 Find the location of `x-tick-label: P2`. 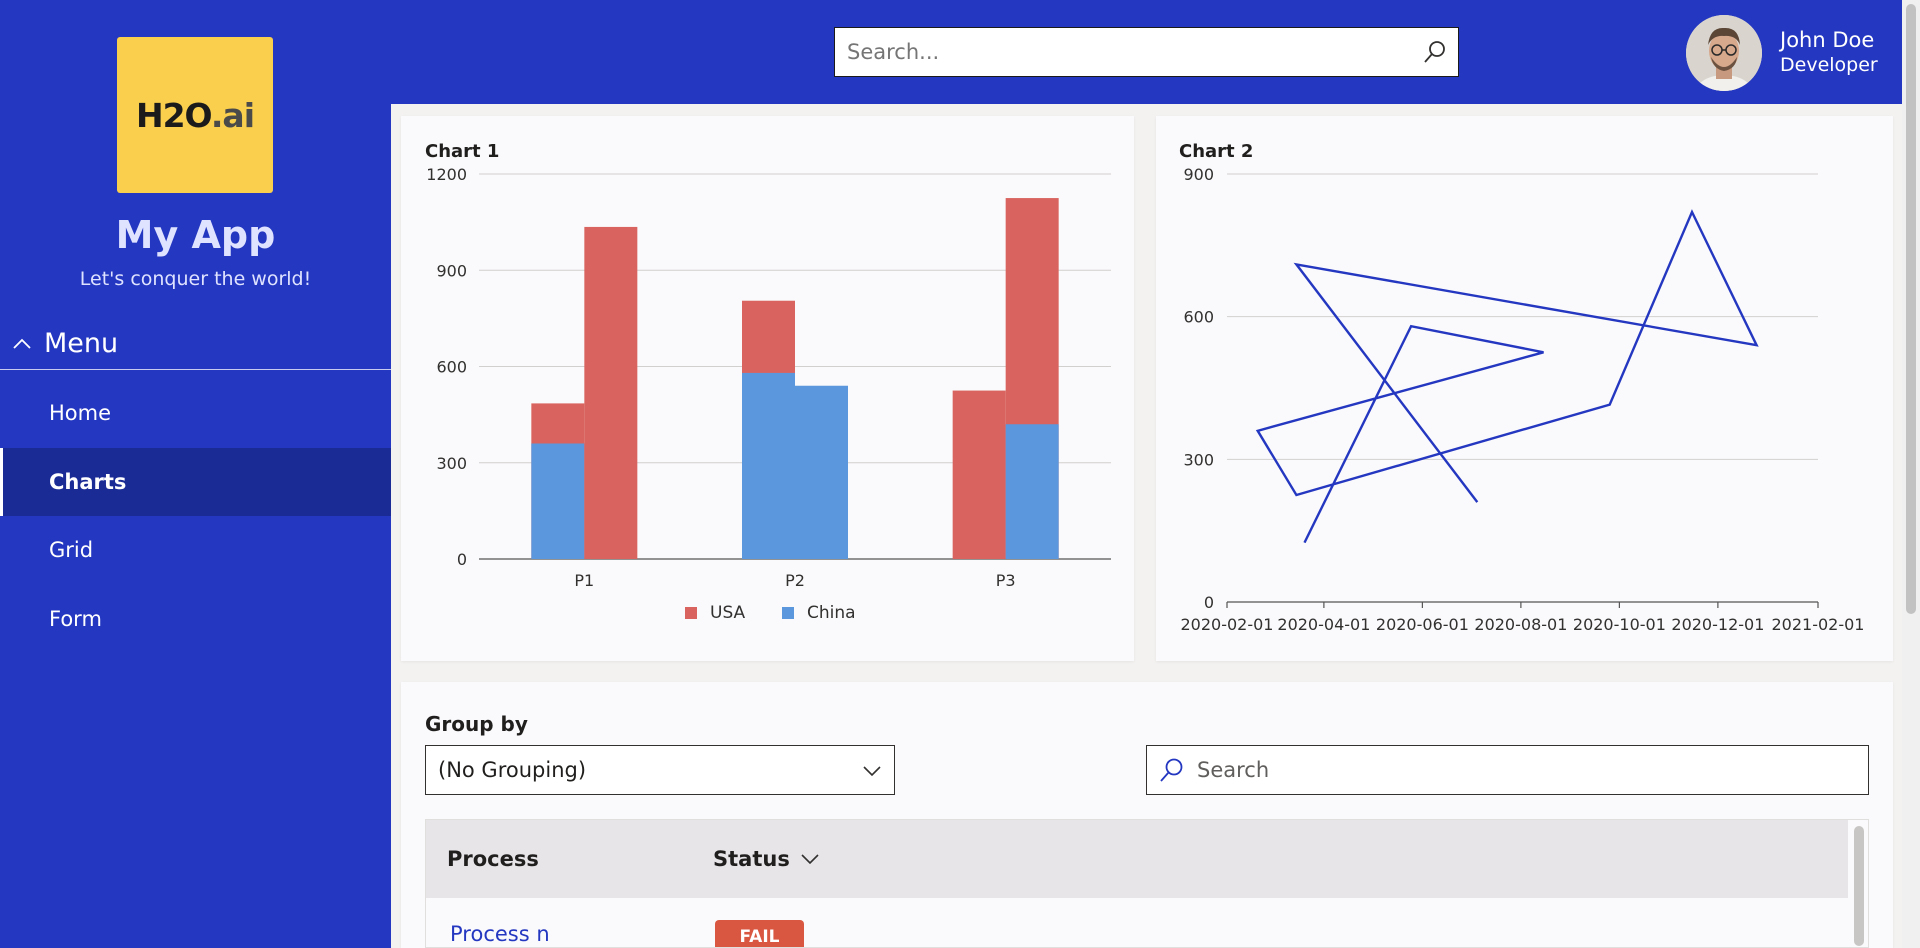

x-tick-label: P2 is located at coordinates (795, 580).